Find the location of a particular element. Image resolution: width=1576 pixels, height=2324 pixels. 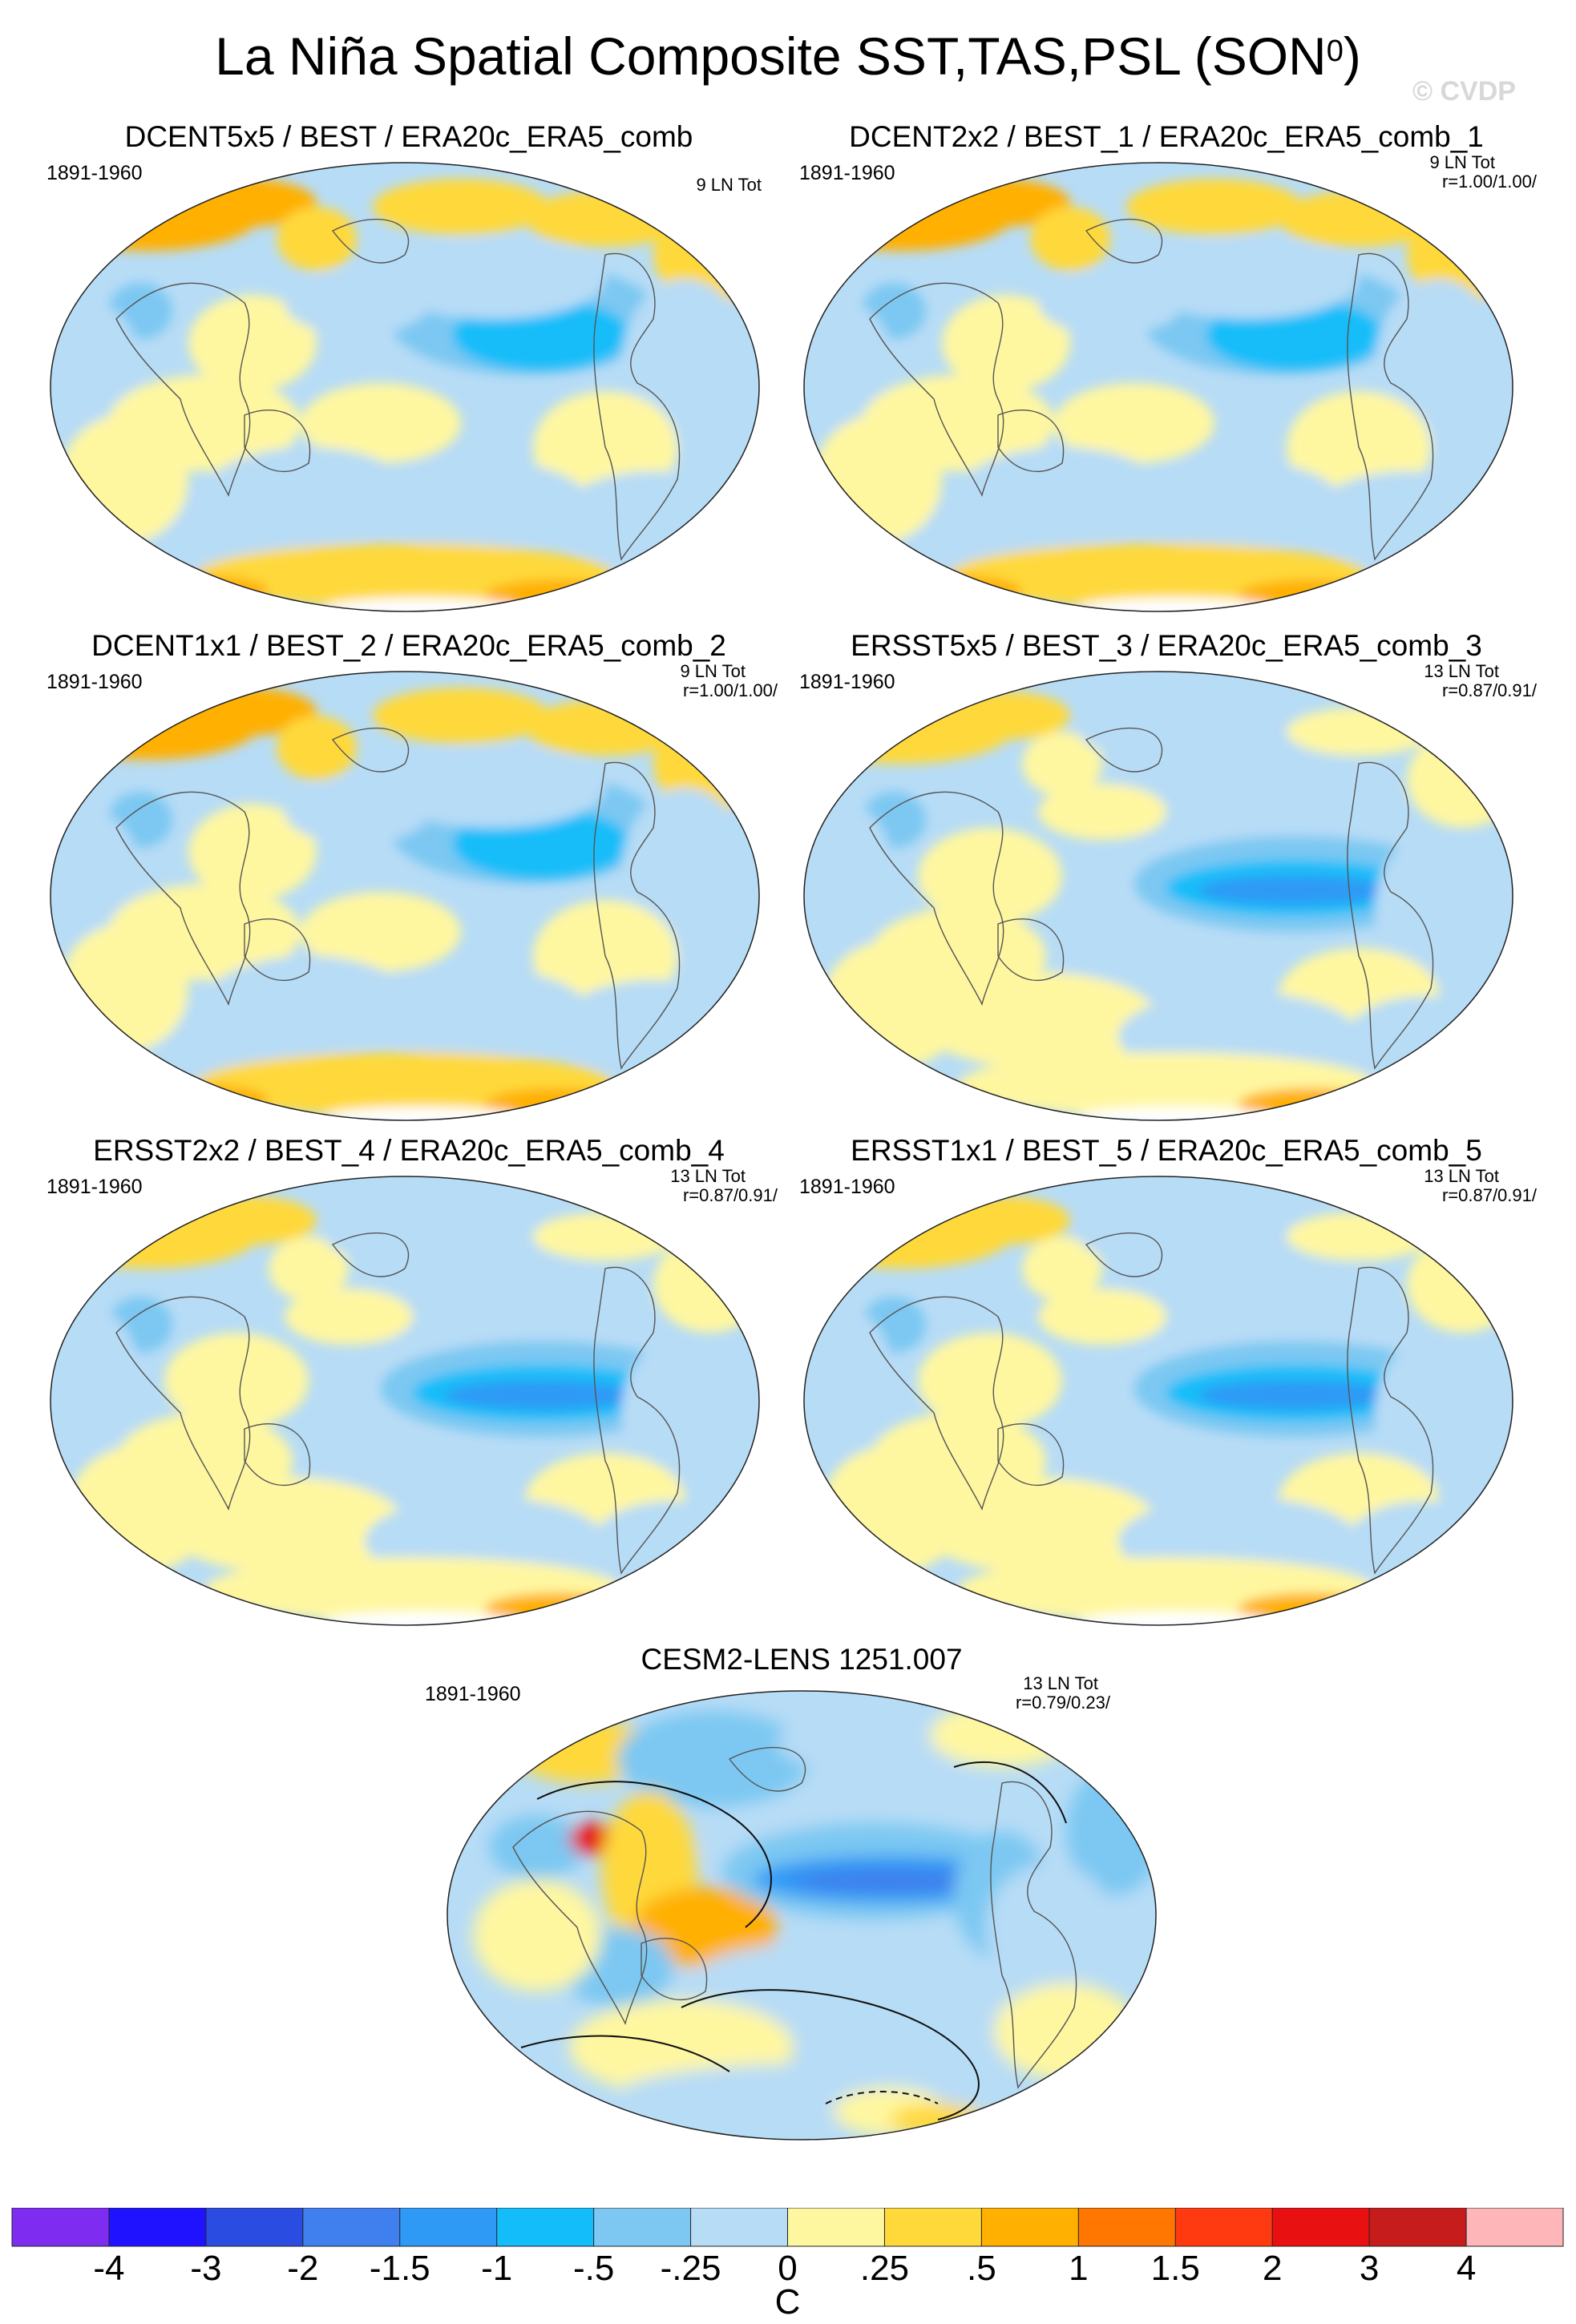

colorbar-tick-label: -1.5 is located at coordinates (400, 2268).